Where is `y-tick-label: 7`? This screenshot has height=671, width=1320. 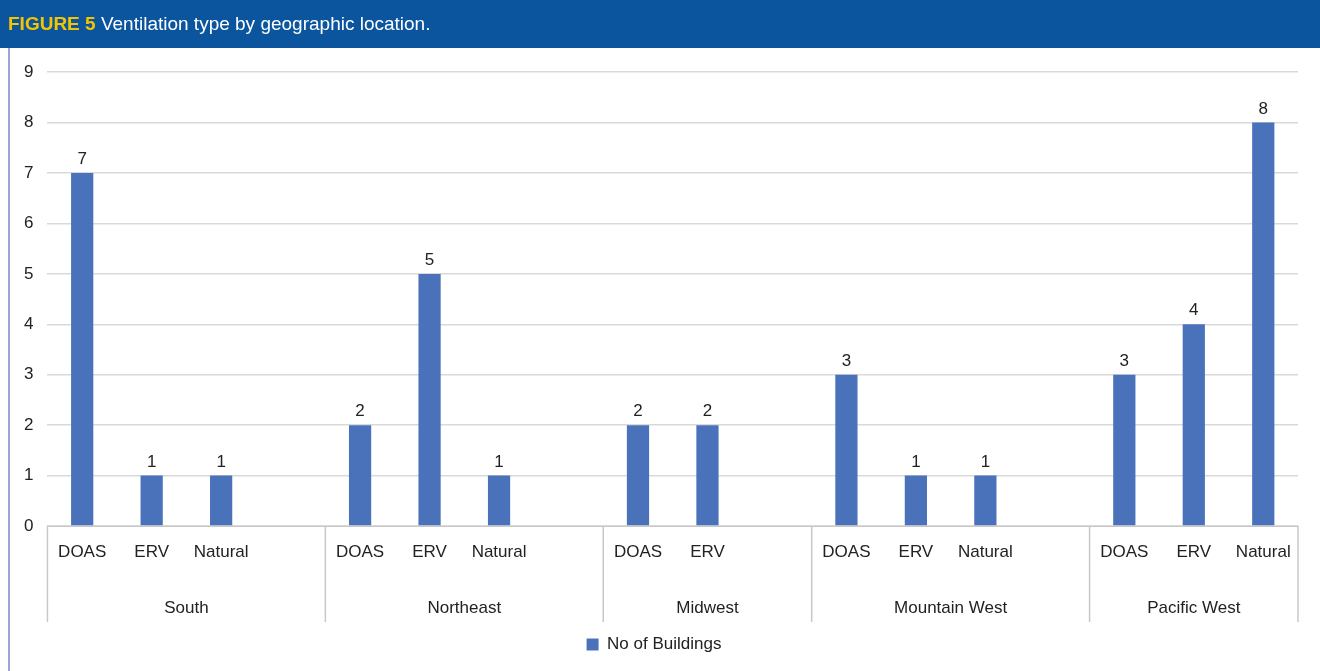
y-tick-label: 7 is located at coordinates (28, 172).